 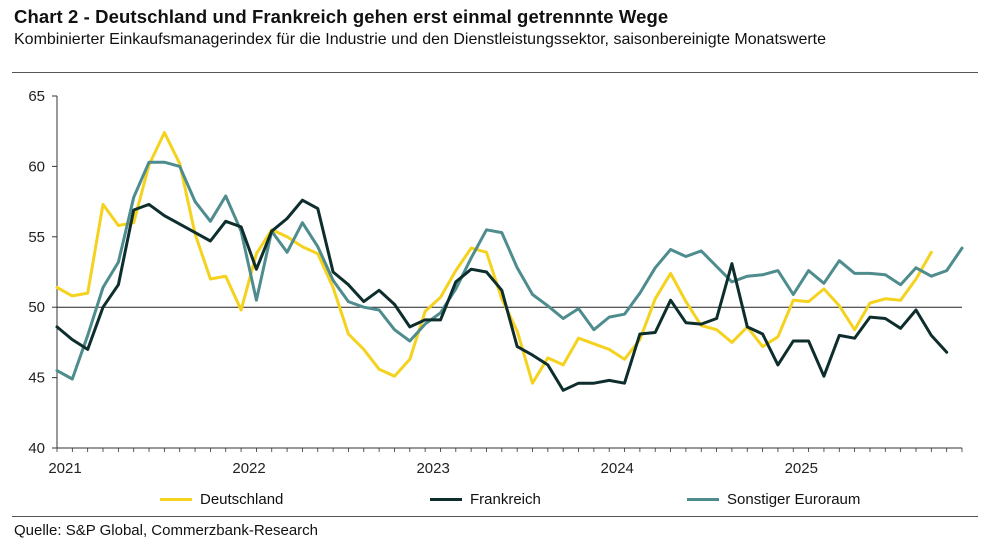 What do you see at coordinates (495, 516) in the screenshot?
I see `footer-divider` at bounding box center [495, 516].